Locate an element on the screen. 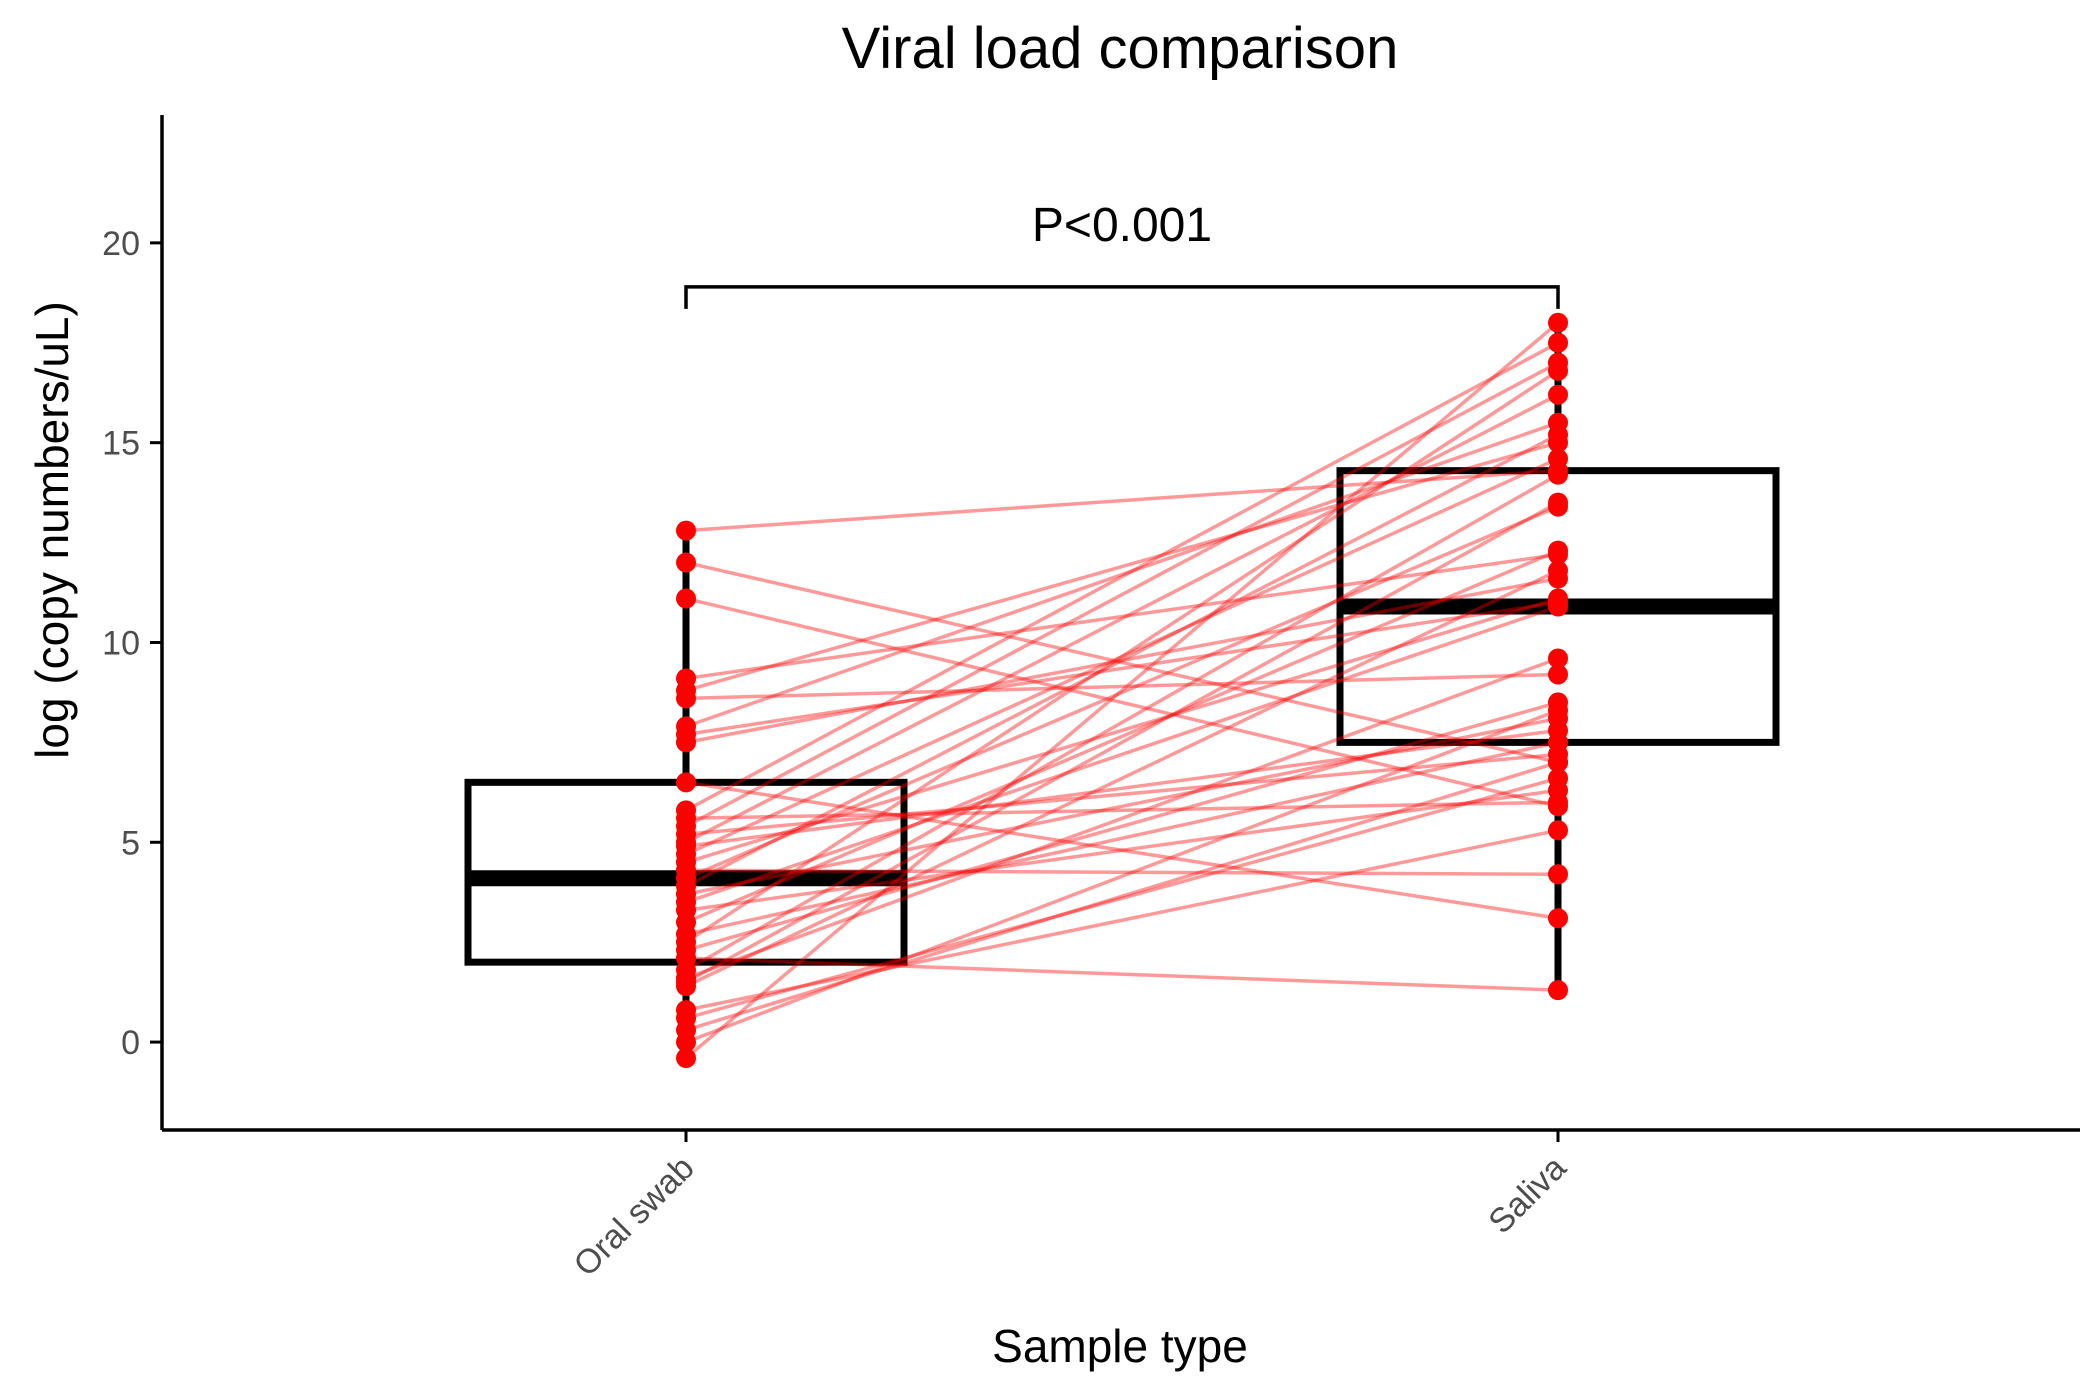 The height and width of the screenshot is (1400, 2100). significance-bracket is located at coordinates (1122, 297).